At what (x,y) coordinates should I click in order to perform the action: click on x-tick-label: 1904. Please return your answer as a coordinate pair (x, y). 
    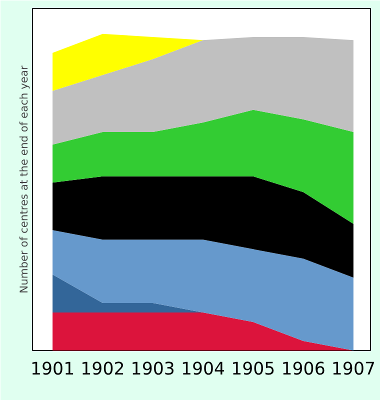
    Looking at the image, I should click on (203, 370).